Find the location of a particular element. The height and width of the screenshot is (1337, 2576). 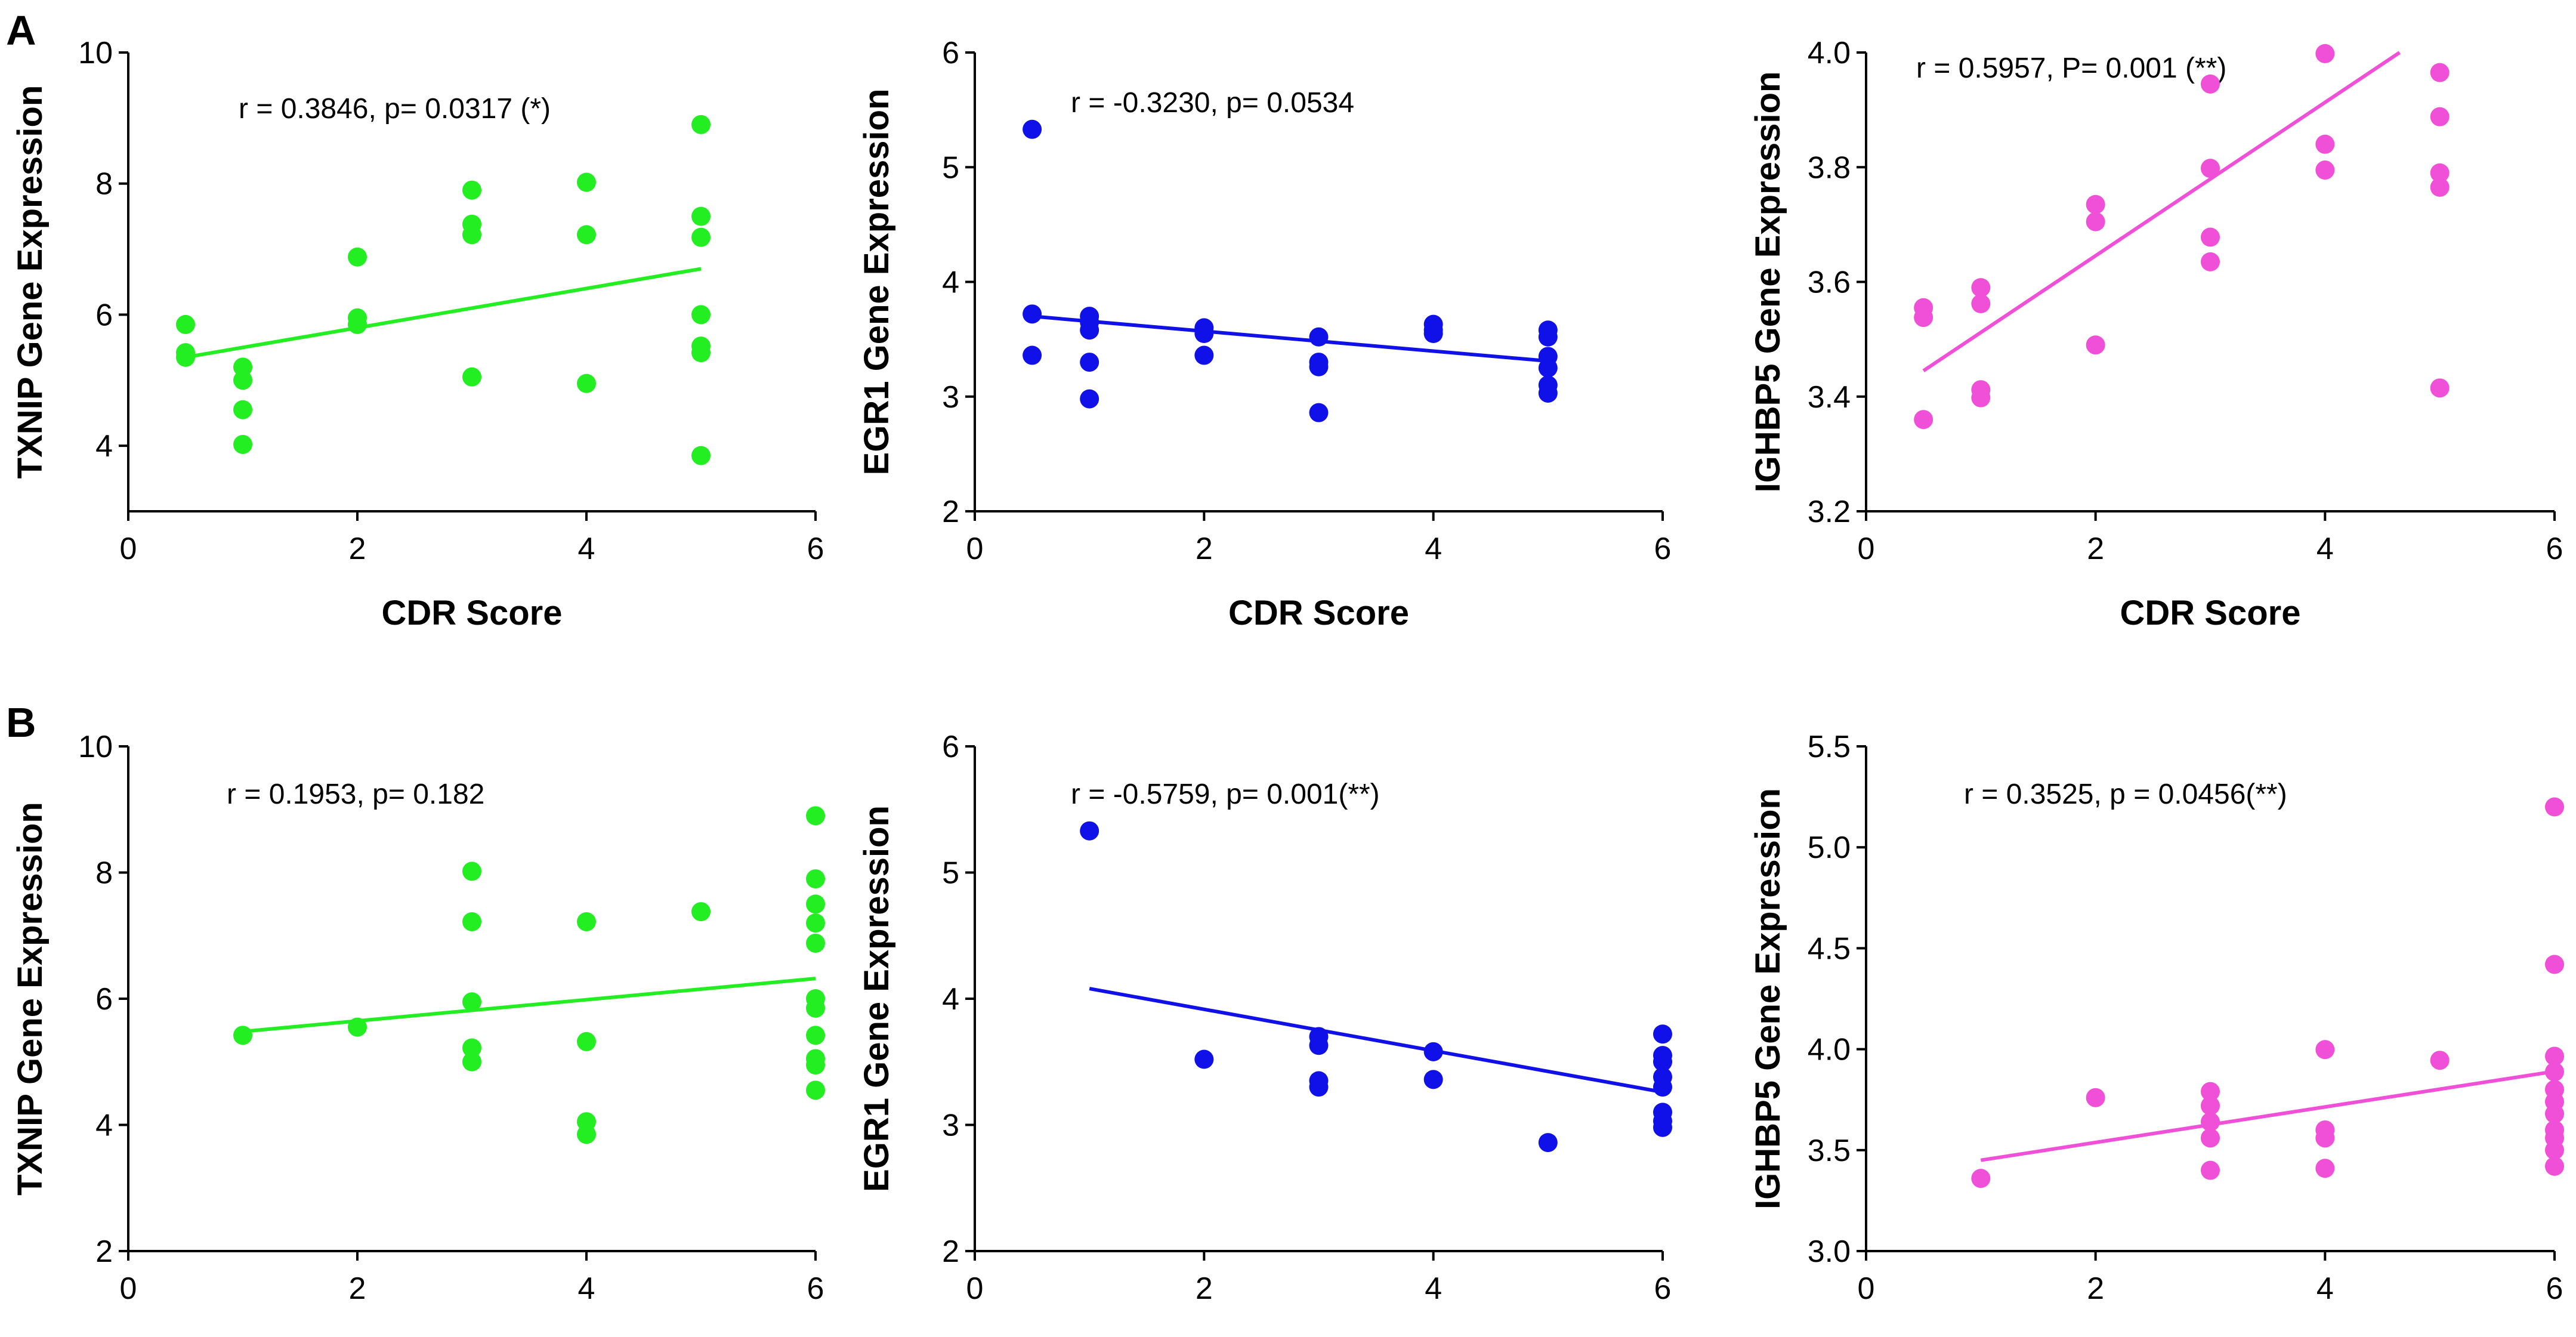

y-tick-label-b3: 5.5 is located at coordinates (1830, 747).